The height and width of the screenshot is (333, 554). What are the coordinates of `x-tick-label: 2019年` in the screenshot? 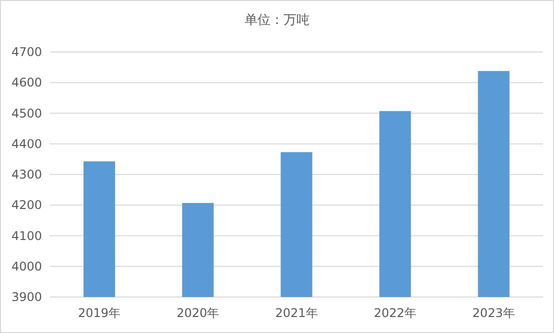 It's located at (99, 313).